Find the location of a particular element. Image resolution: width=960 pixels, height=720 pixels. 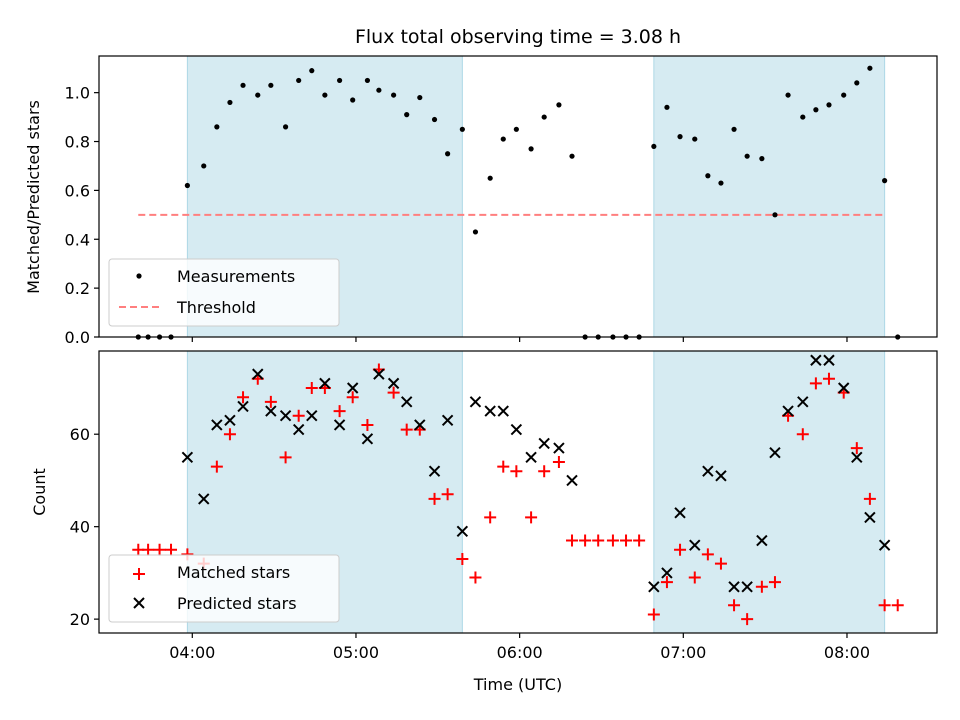

y-tick-label: 0.4 is located at coordinates (77, 239).